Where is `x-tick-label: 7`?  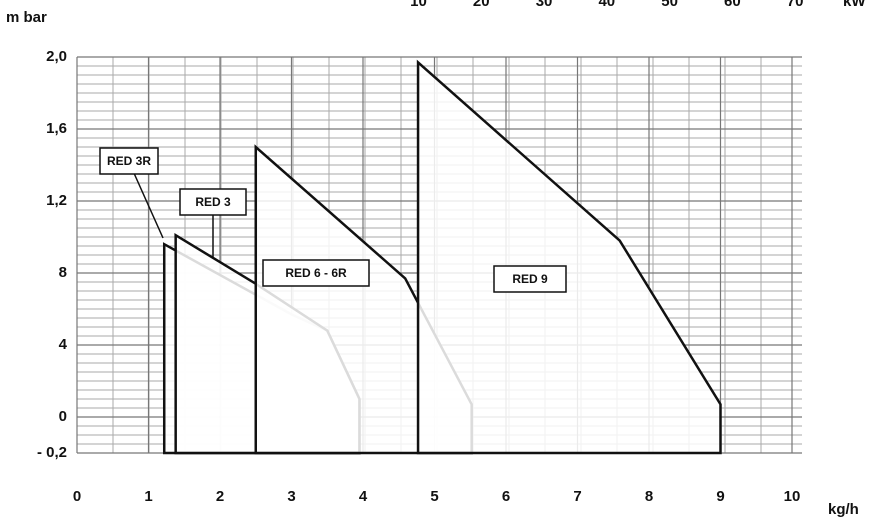 x-tick-label: 7 is located at coordinates (577, 496).